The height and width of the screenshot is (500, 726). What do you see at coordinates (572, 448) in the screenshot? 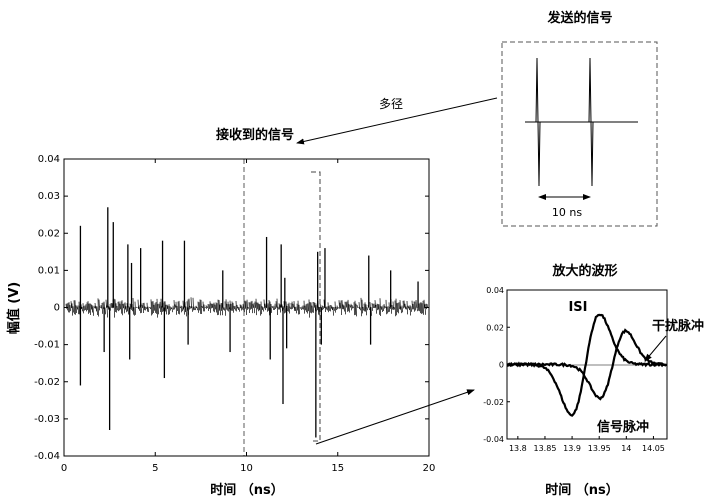
I see `zoom-x-tick-label: 13.9` at bounding box center [572, 448].